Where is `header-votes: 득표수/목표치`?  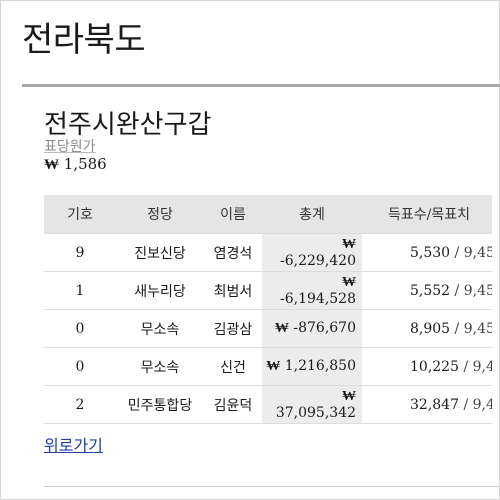 header-votes: 득표수/목표치 is located at coordinates (427, 214).